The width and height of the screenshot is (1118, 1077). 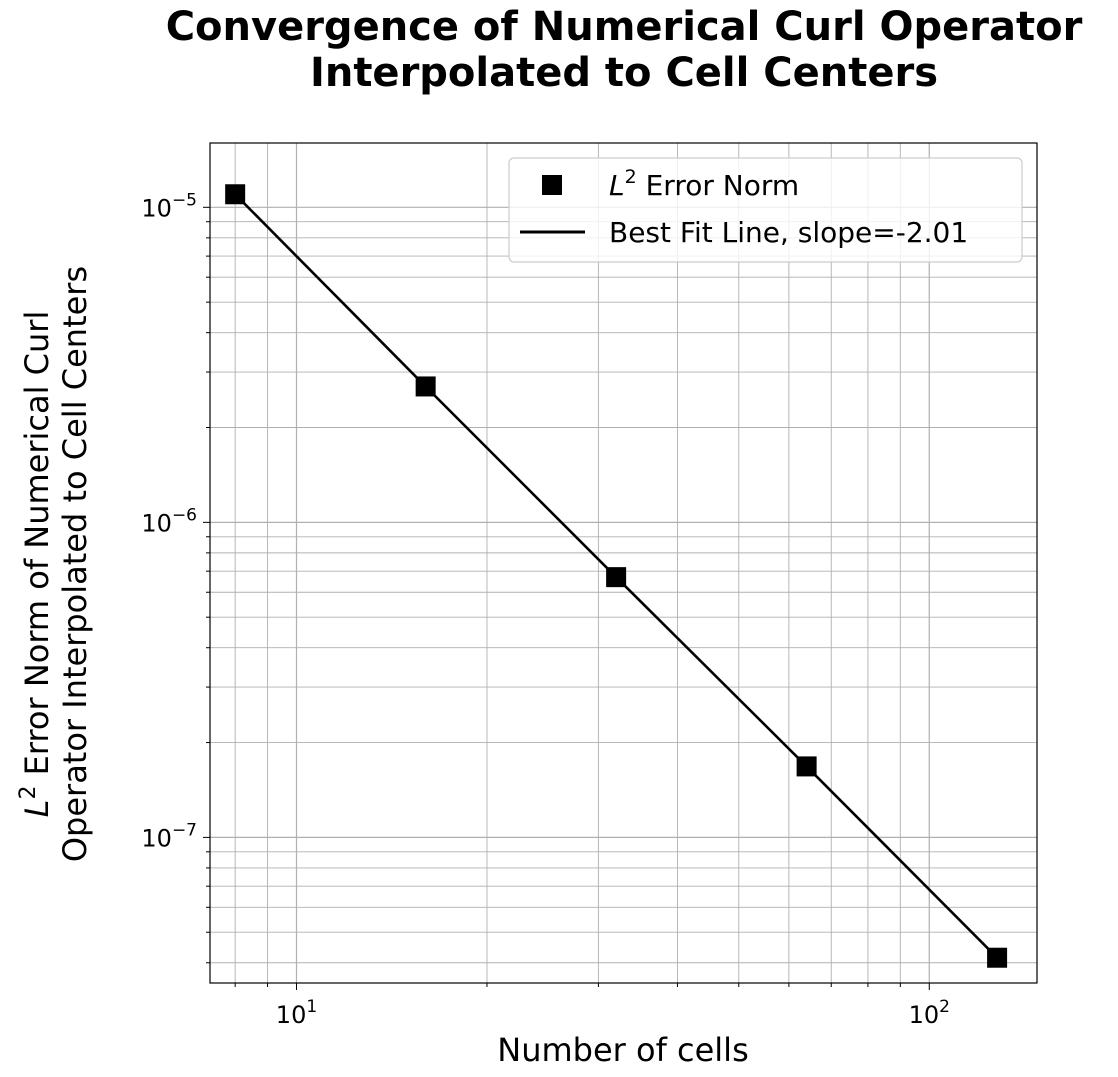 What do you see at coordinates (36, 564) in the screenshot?
I see `y-axis-label-line1: L2 Error Norm of Numerical Curl` at bounding box center [36, 564].